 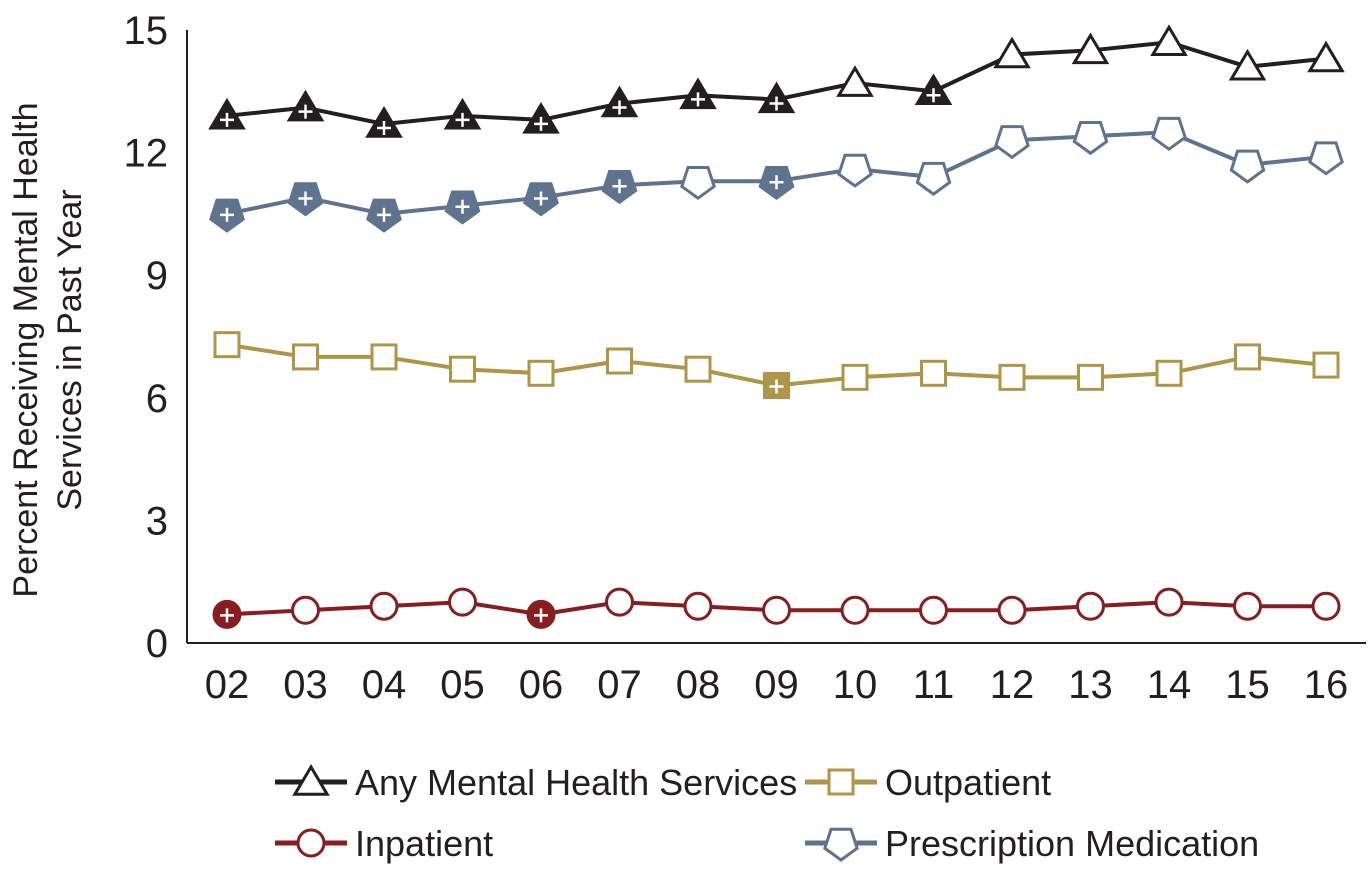 I want to click on x-tick-label: 13, so click(x=1090, y=685).